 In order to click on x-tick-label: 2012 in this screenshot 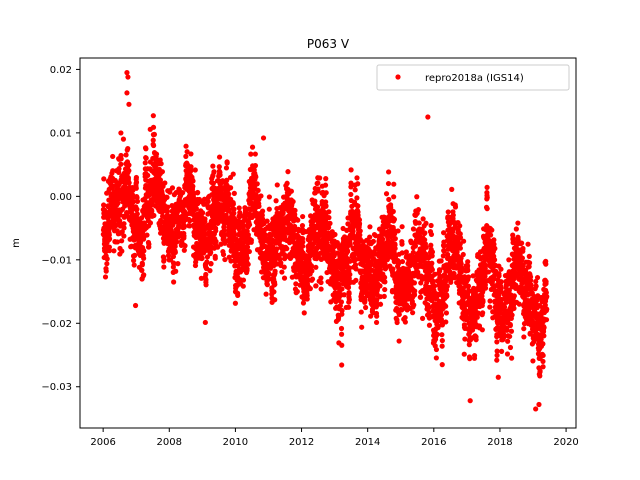, I will do `click(301, 442)`.